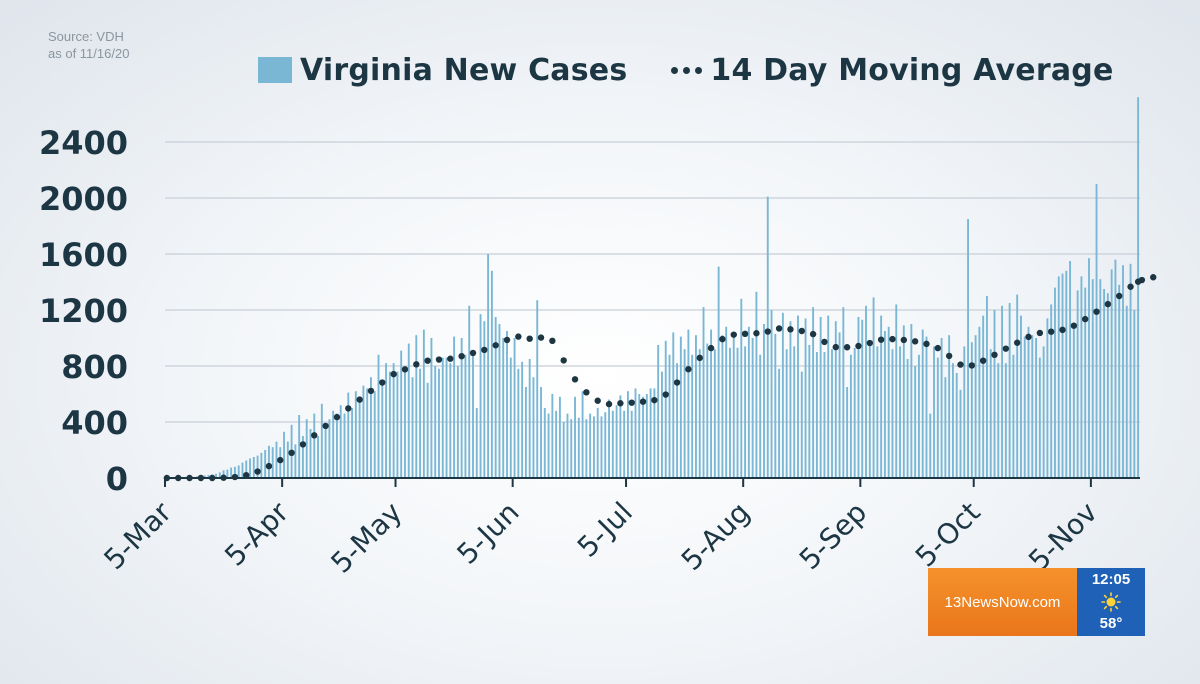 This screenshot has height=684, width=1200. Describe the element at coordinates (715, 536) in the screenshot. I see `x-tick-label: 5-Aug` at that location.